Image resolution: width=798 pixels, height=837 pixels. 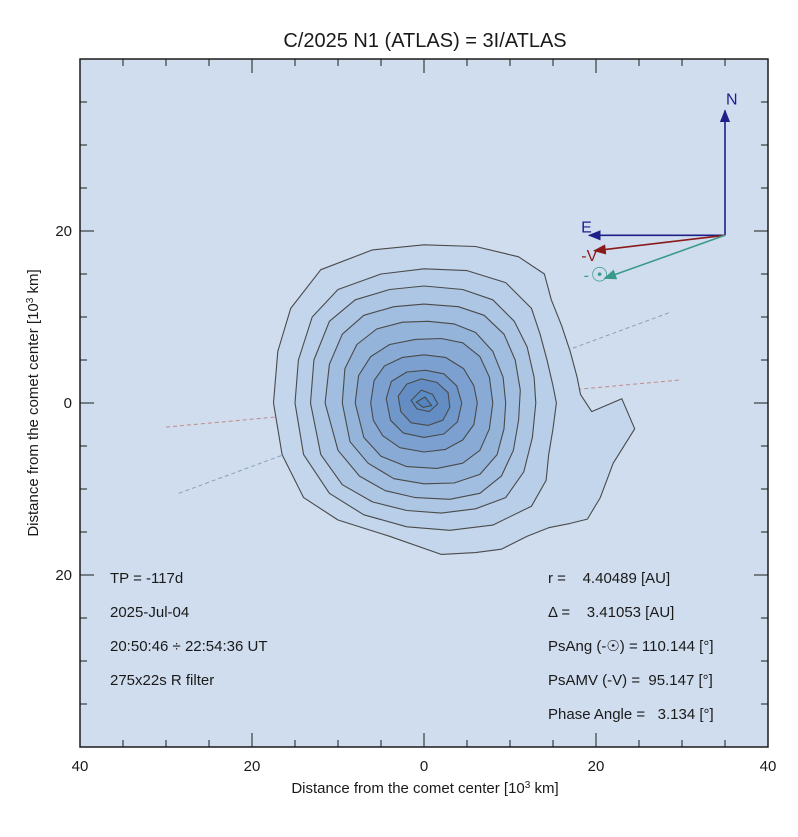 What do you see at coordinates (586, 275) in the screenshot?
I see `sun-label-minus: -` at bounding box center [586, 275].